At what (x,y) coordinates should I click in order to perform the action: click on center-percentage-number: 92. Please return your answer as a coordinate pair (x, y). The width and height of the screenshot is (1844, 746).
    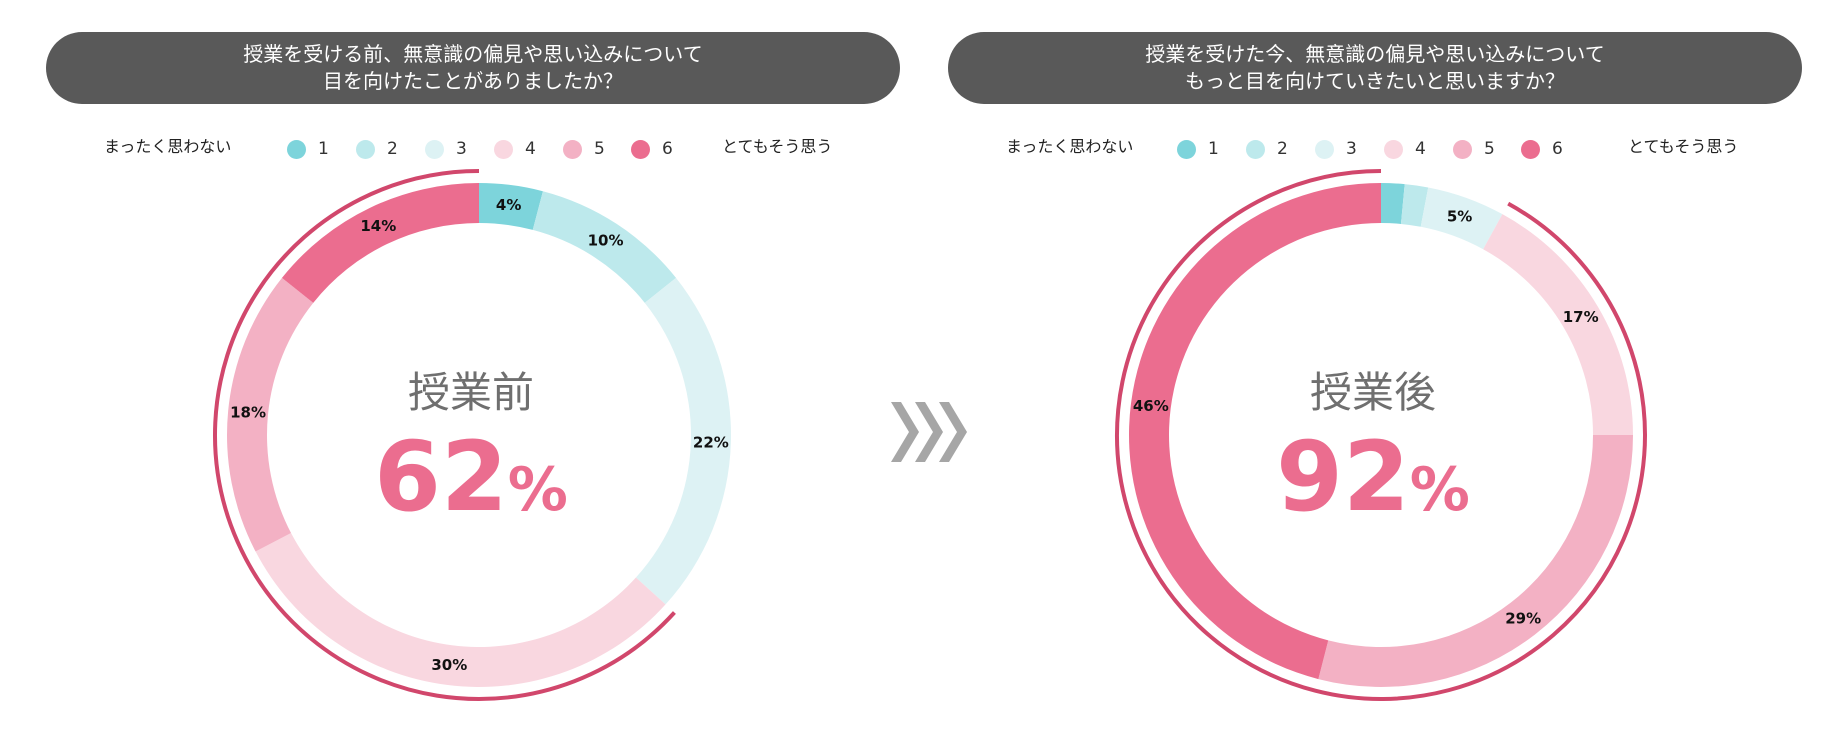
    Looking at the image, I should click on (1343, 477).